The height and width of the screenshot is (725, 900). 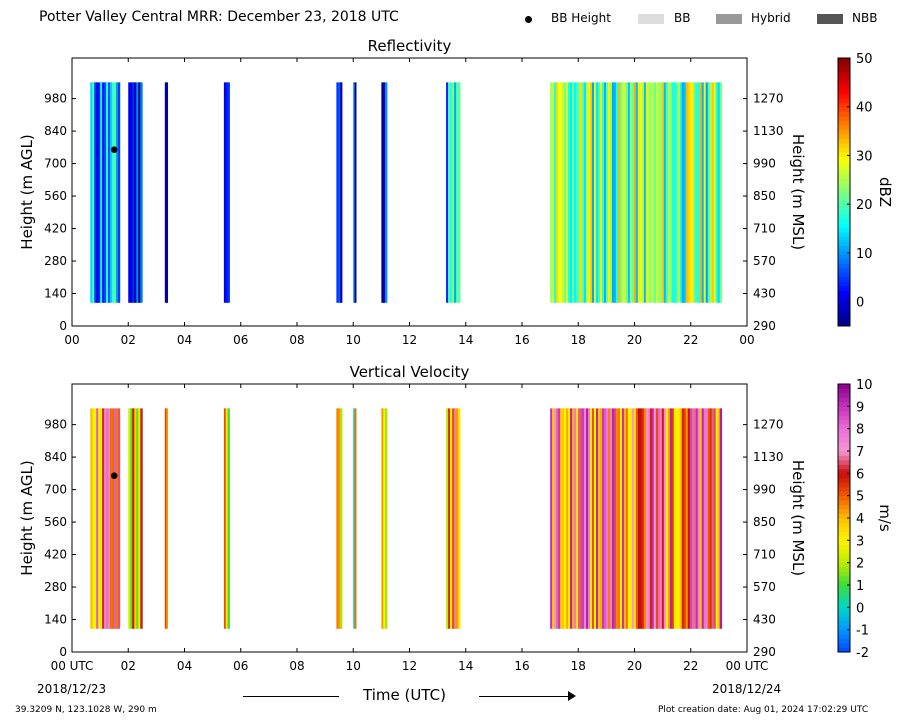 What do you see at coordinates (764, 164) in the screenshot?
I see `panel0-y2-tick-label-5: 990` at bounding box center [764, 164].